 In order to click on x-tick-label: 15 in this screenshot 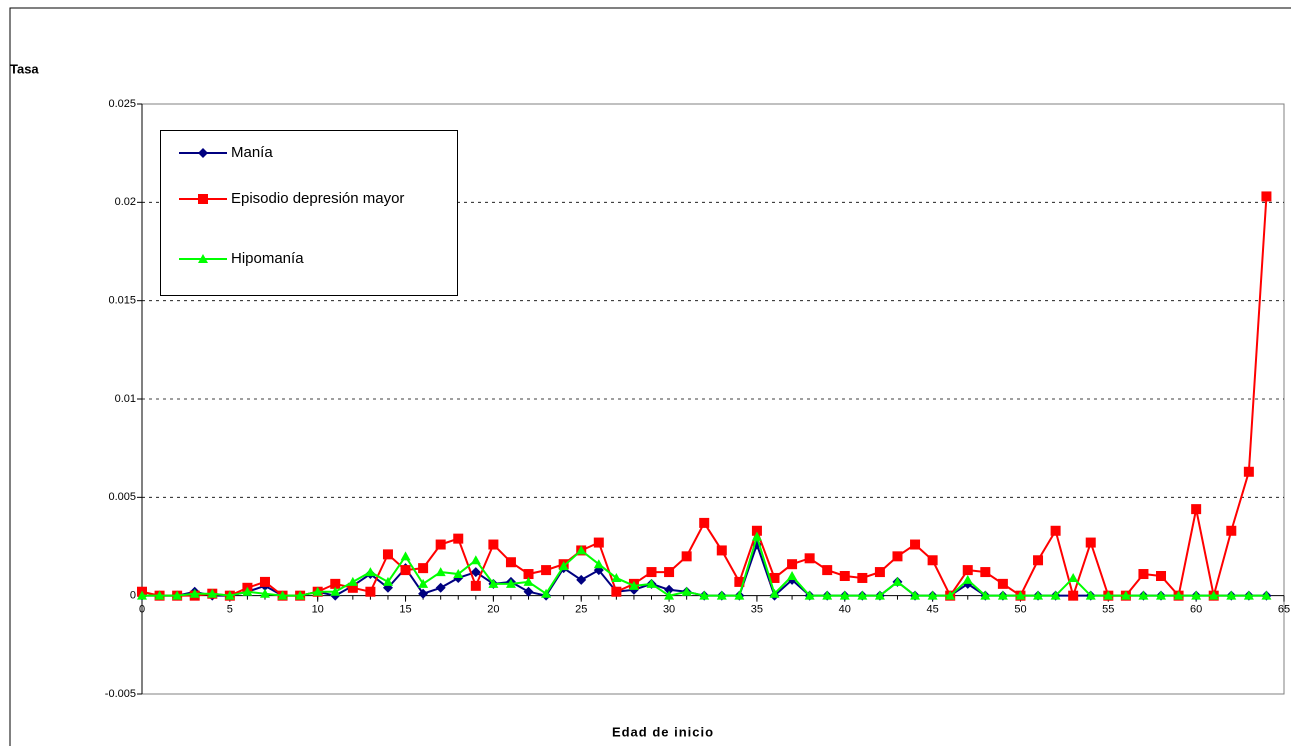, I will do `click(405, 610)`.